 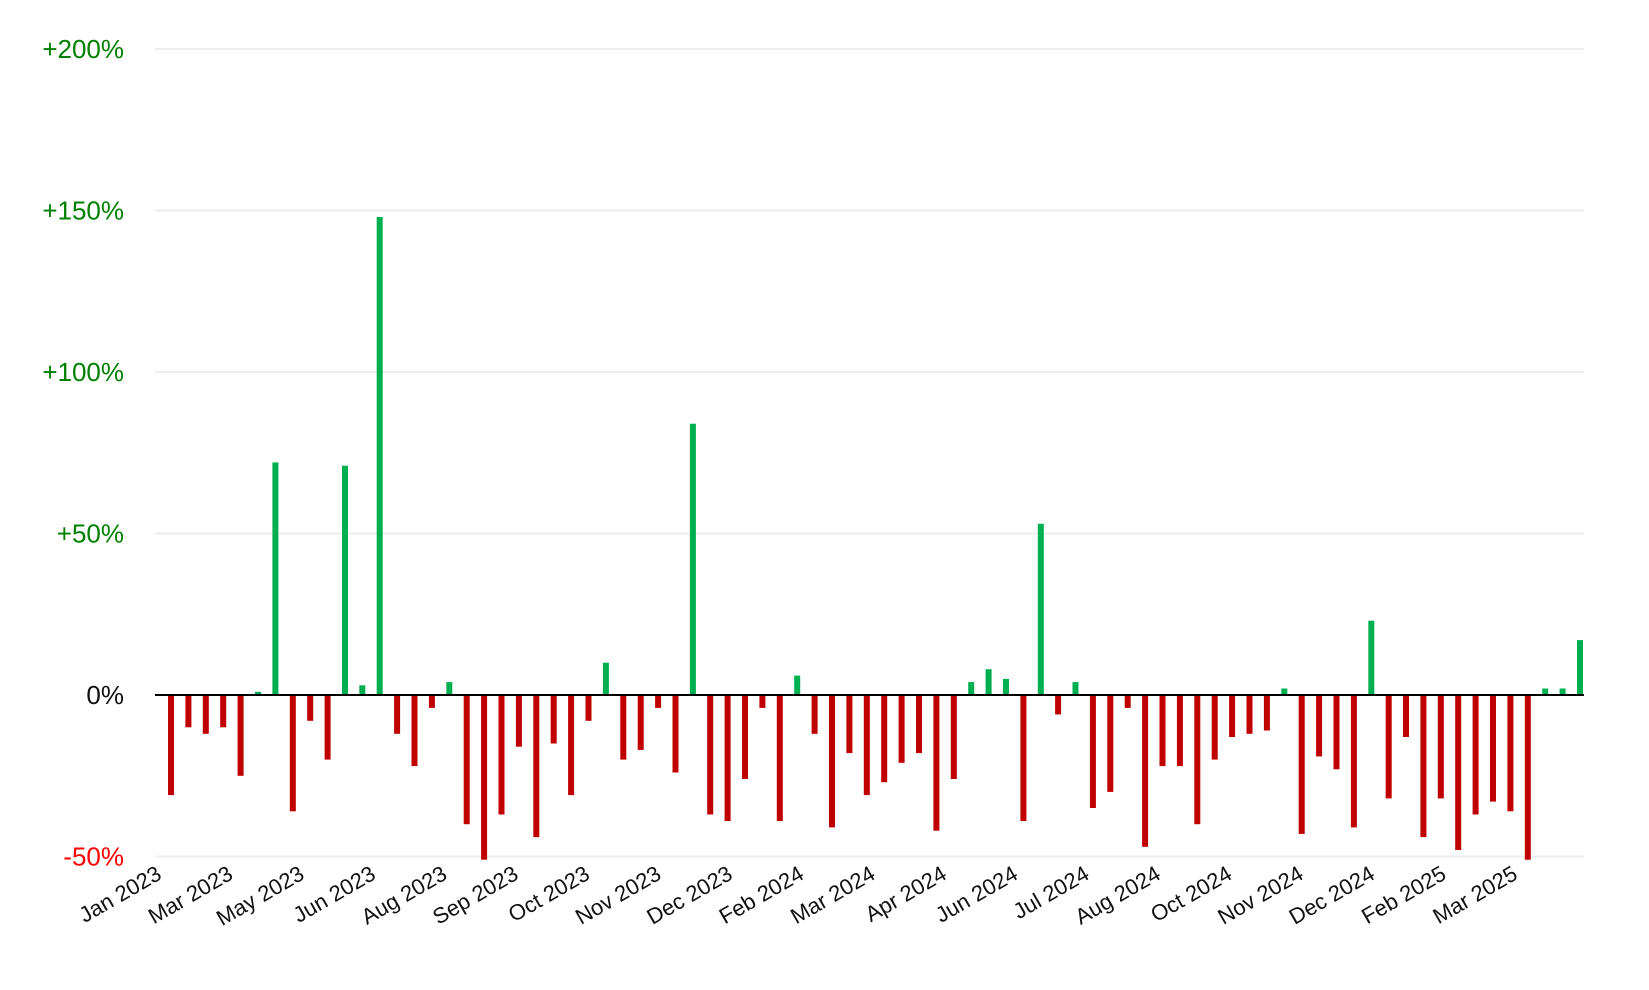 I want to click on y-tick-label: +100%, so click(x=83, y=372).